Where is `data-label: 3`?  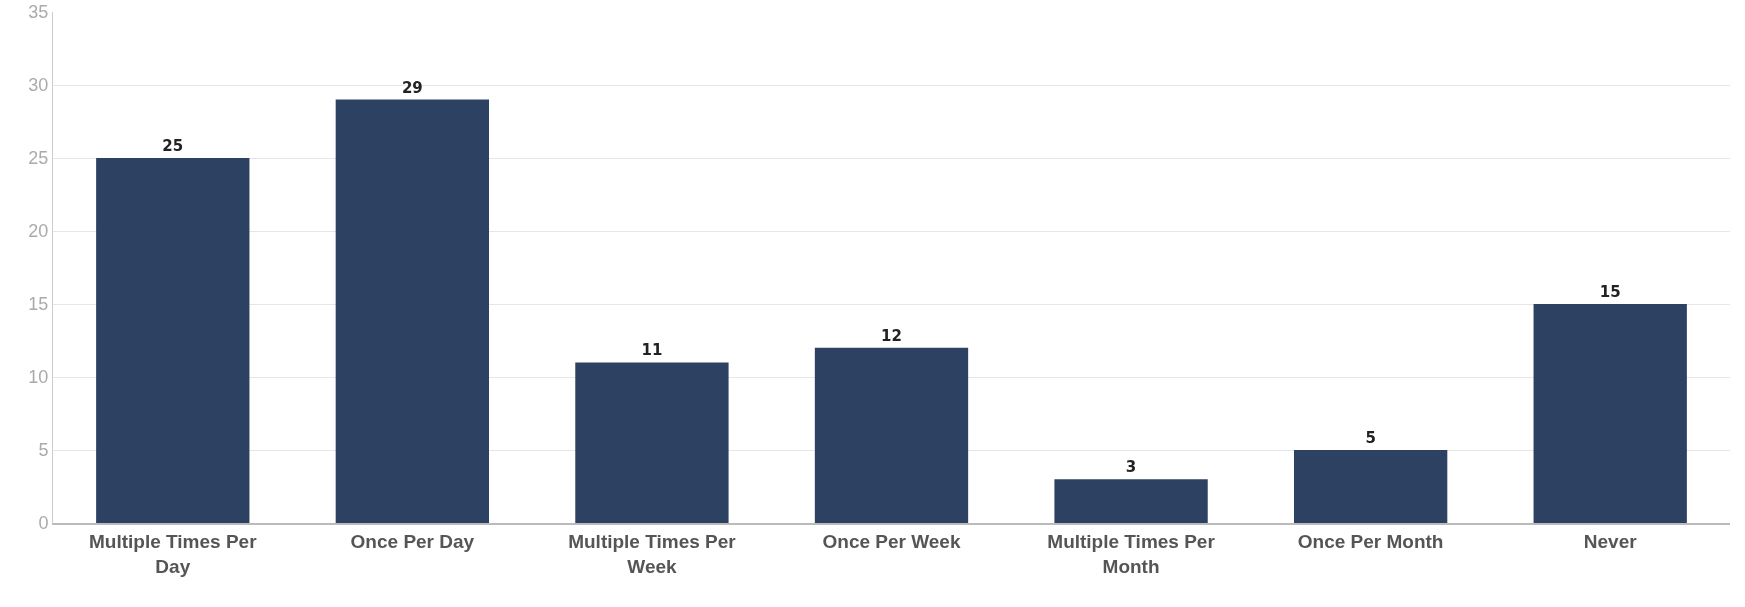 data-label: 3 is located at coordinates (1131, 467).